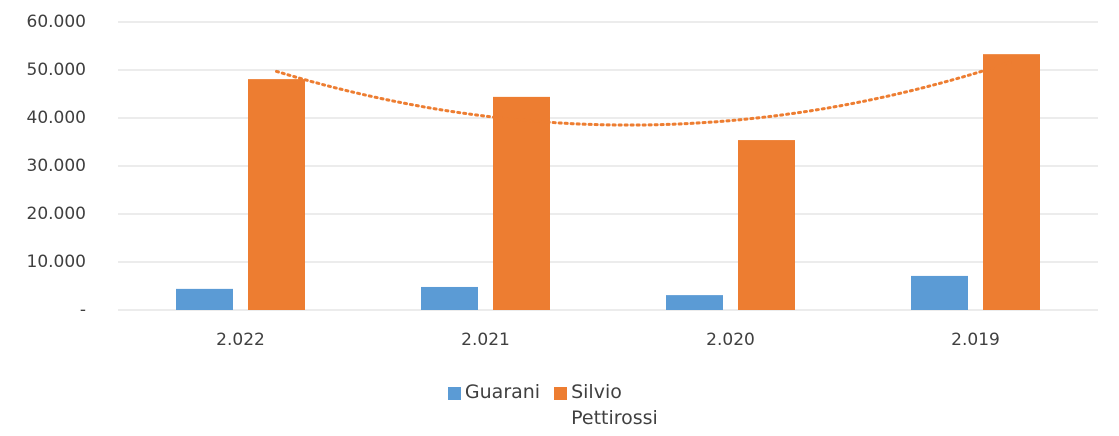  Describe the element at coordinates (644, 93) in the screenshot. I see `trendline` at that location.